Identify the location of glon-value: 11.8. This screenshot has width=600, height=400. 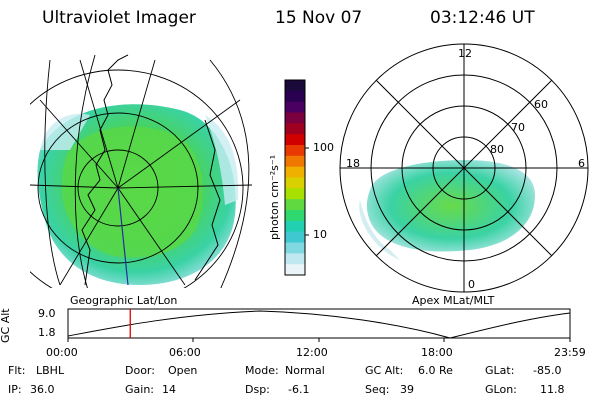
(552, 389).